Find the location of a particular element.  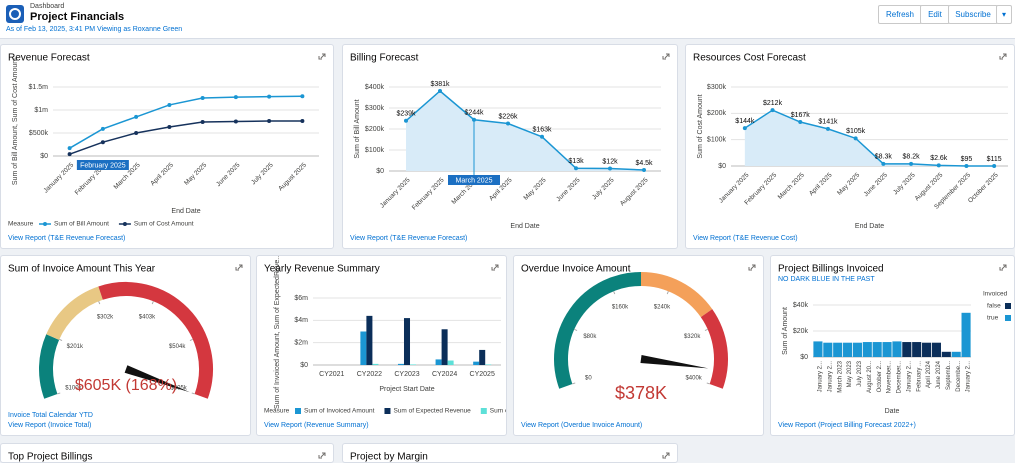

button: Edit is located at coordinates (935, 14).